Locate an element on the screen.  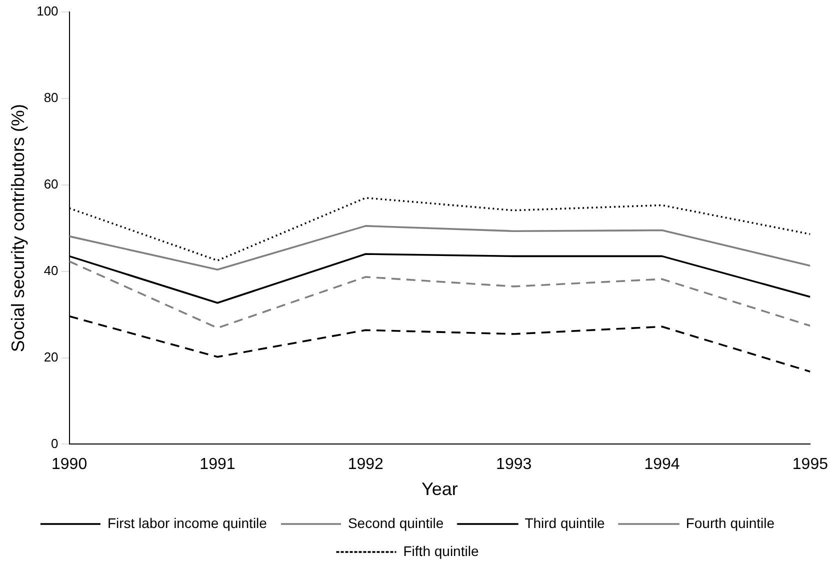
legend-label: First labor income quintile is located at coordinates (187, 522).